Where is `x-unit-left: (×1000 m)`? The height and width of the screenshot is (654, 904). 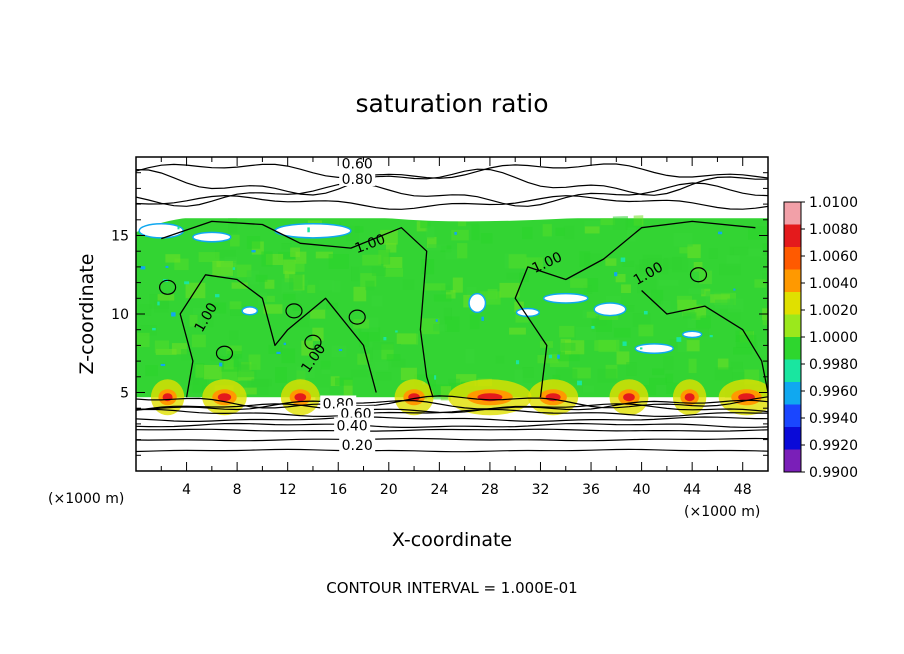 x-unit-left: (×1000 m) is located at coordinates (86, 499).